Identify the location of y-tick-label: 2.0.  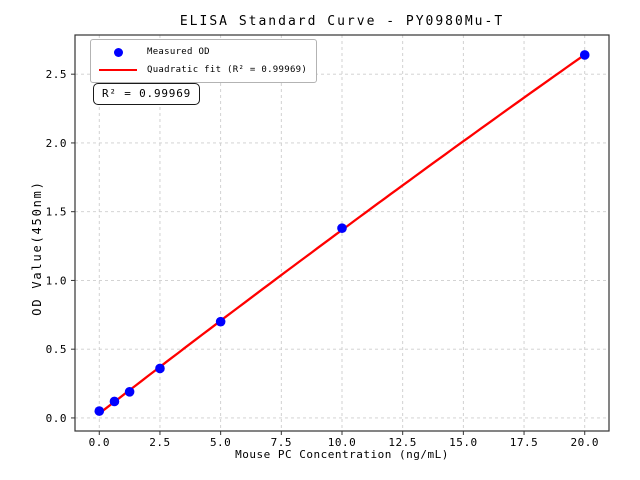
(56, 143).